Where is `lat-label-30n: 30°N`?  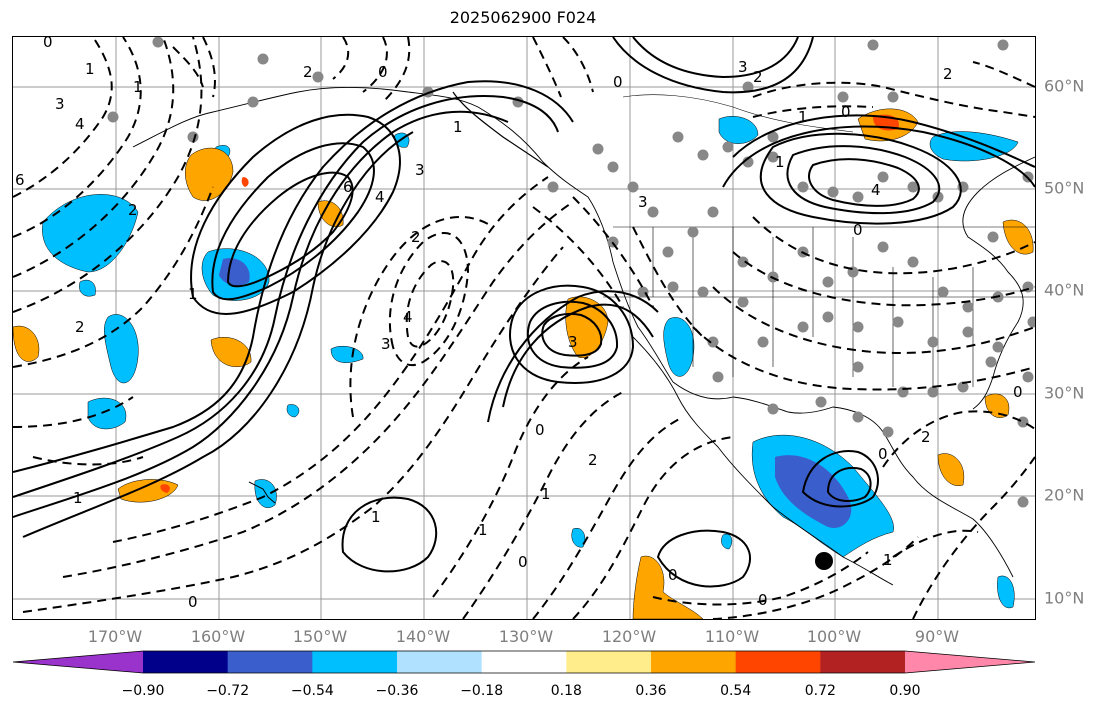 lat-label-30n: 30°N is located at coordinates (1064, 393).